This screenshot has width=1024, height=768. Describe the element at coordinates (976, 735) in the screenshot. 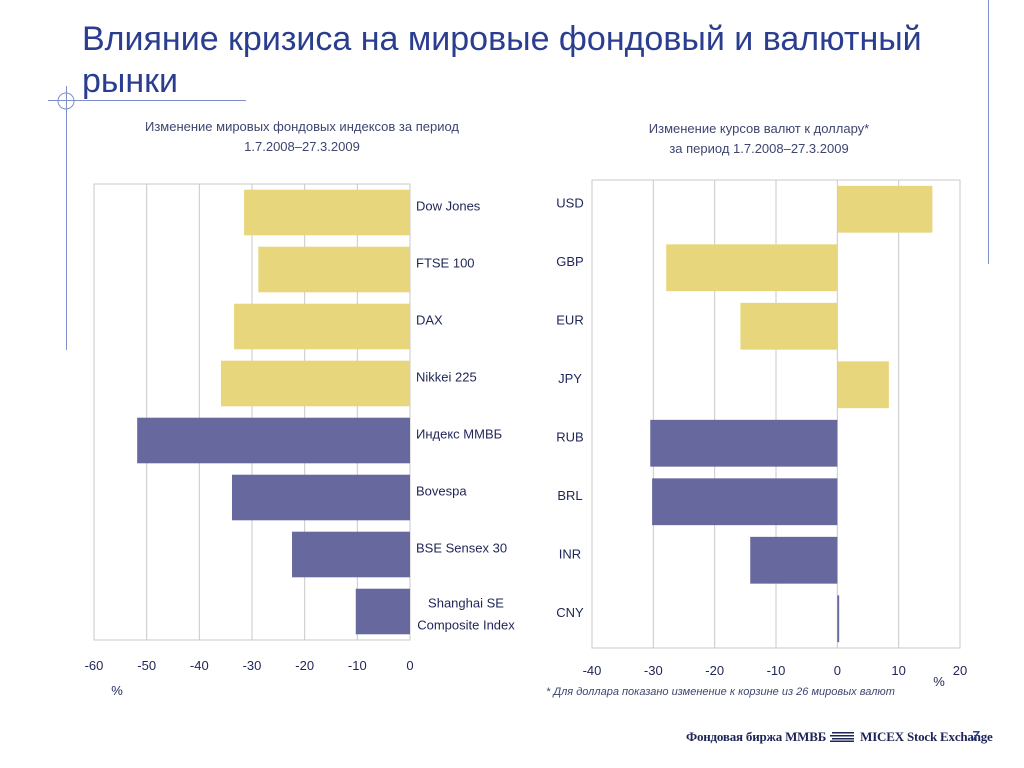

I see `page-number: 7` at that location.